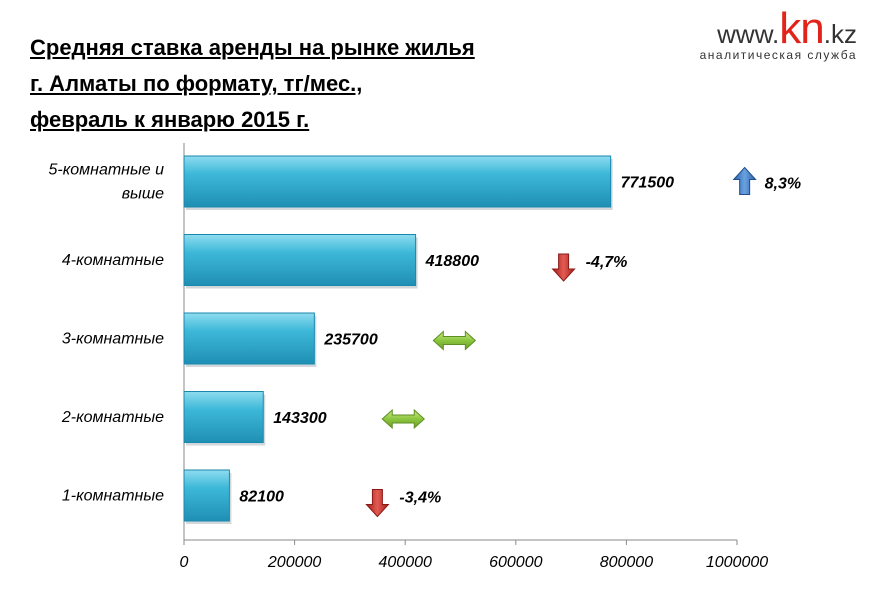 The height and width of the screenshot is (590, 885). What do you see at coordinates (170, 119) in the screenshot?
I see `chart-title-line: февраль к январю 2015 г.` at bounding box center [170, 119].